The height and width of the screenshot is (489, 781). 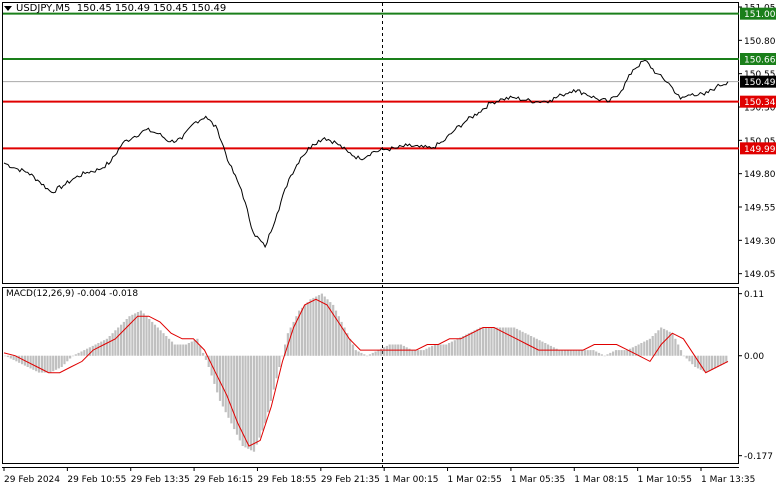 I want to click on time-tick-label: 1 Mar 08:15, so click(x=601, y=480).